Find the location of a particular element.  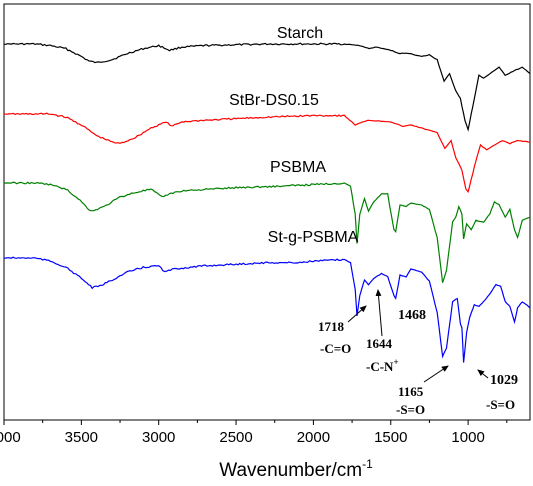

annotation-1718: 1718 is located at coordinates (331, 326).